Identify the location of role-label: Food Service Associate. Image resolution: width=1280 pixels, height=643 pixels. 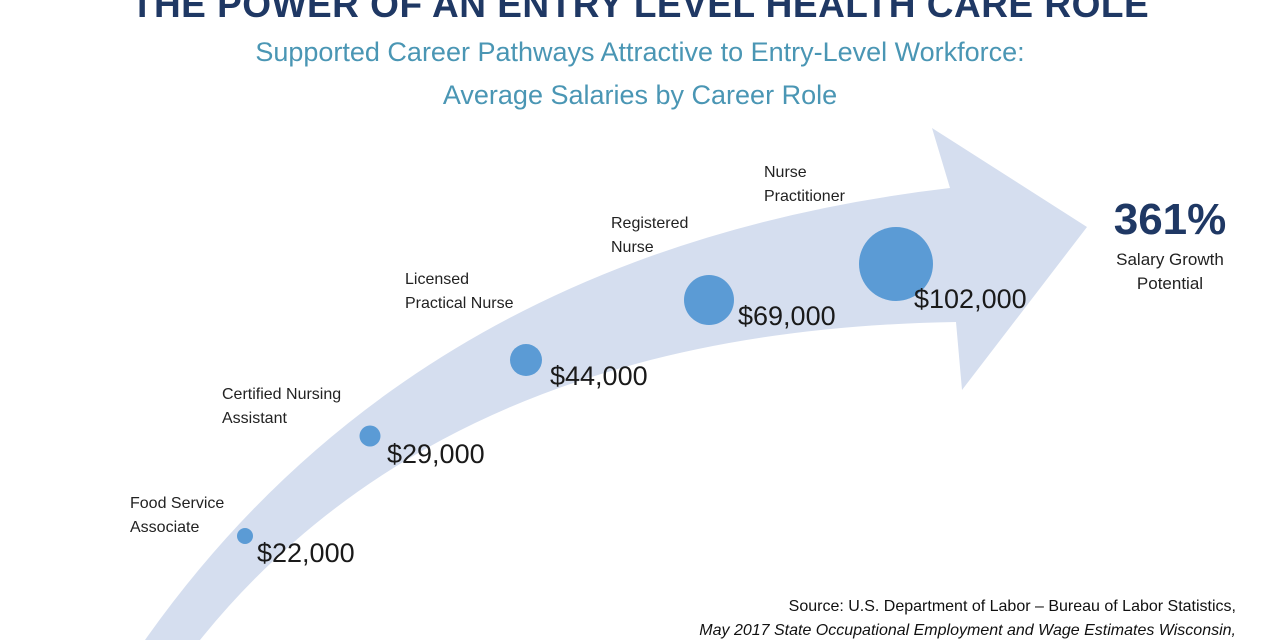
(177, 515).